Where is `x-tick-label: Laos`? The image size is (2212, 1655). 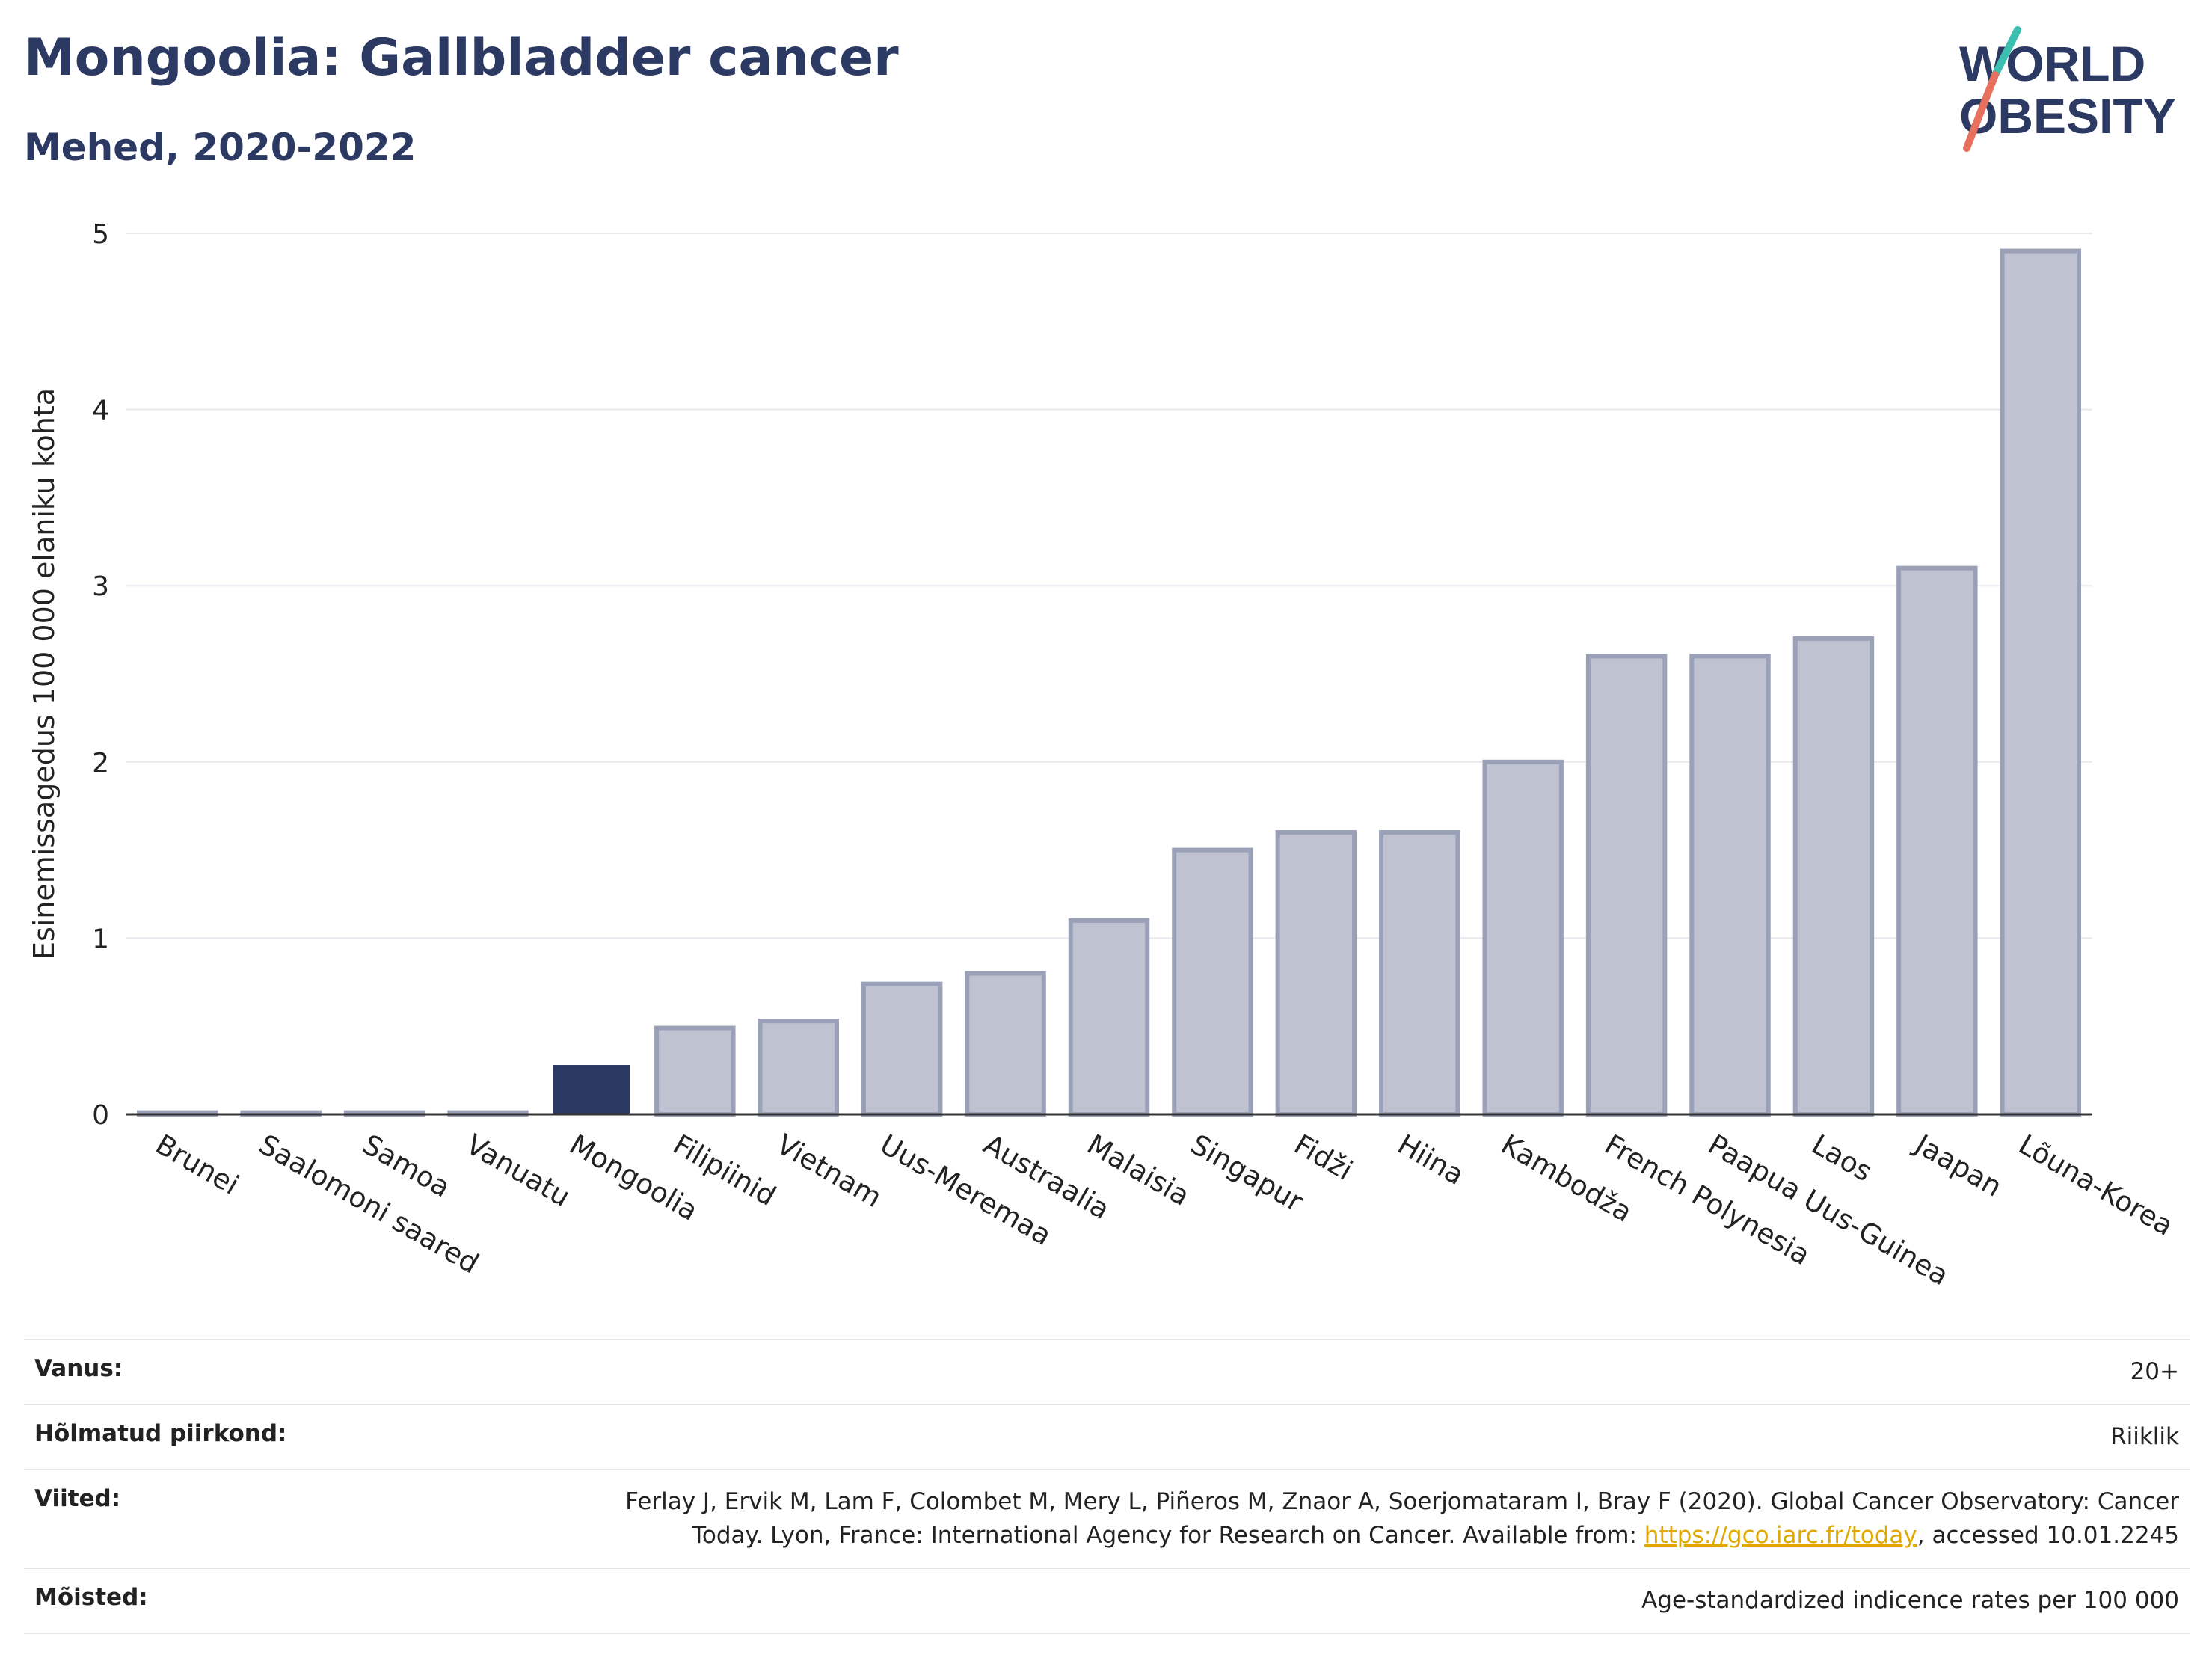 x-tick-label: Laos is located at coordinates (1841, 1158).